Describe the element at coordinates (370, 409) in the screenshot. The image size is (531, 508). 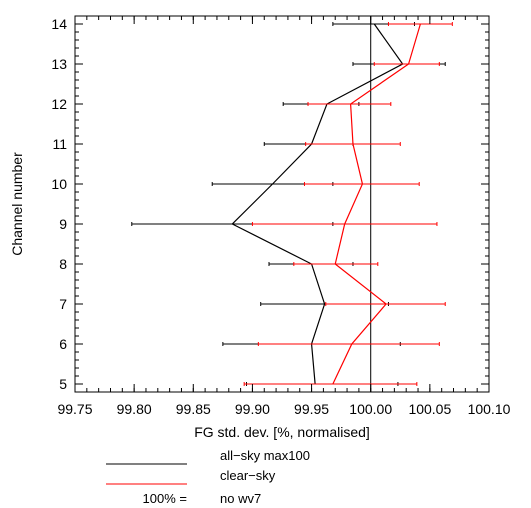
I see `x-tick-label: 100.00` at that location.